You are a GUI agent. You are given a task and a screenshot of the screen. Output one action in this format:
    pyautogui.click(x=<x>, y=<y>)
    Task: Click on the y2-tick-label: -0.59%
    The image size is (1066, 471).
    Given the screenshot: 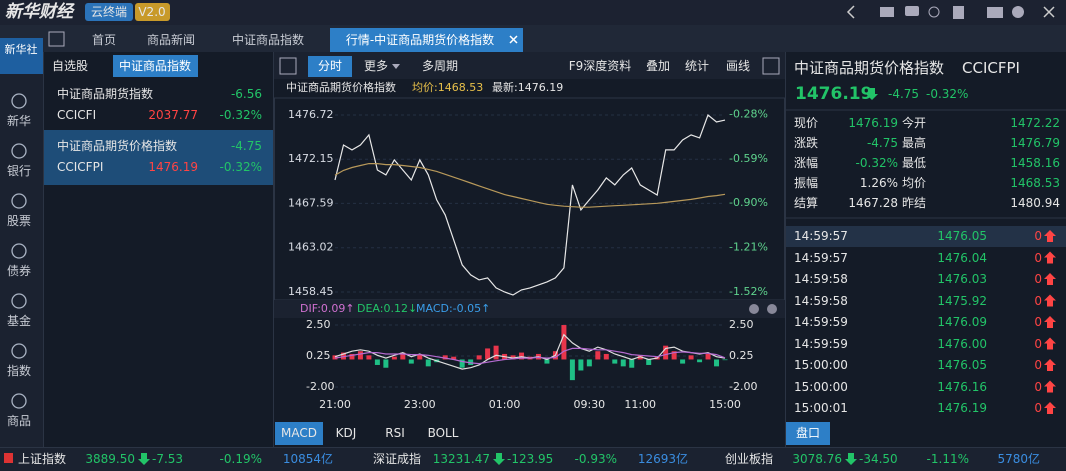 What is the action you would take?
    pyautogui.click(x=748, y=158)
    